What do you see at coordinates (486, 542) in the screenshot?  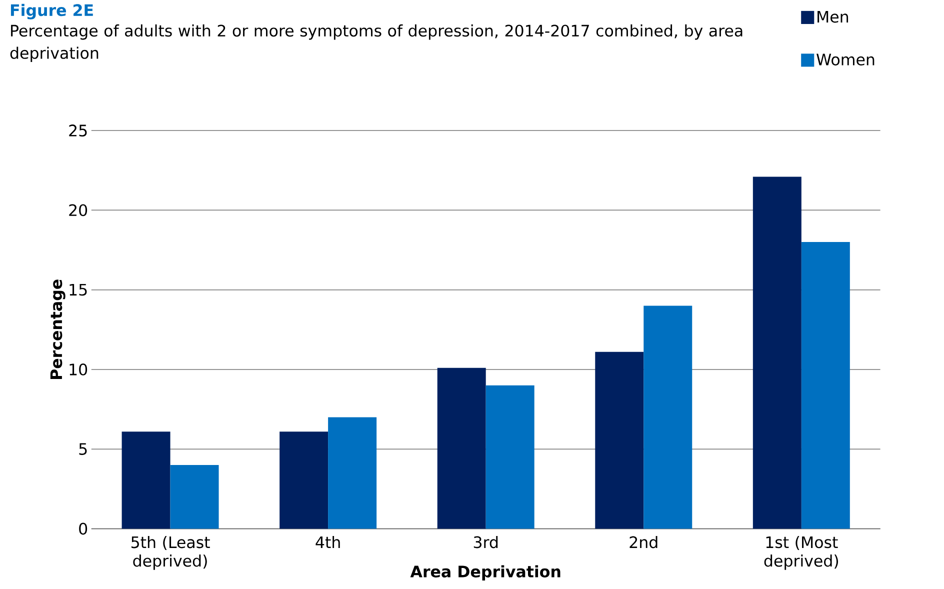 I see `x-tick-label: 3rd` at bounding box center [486, 542].